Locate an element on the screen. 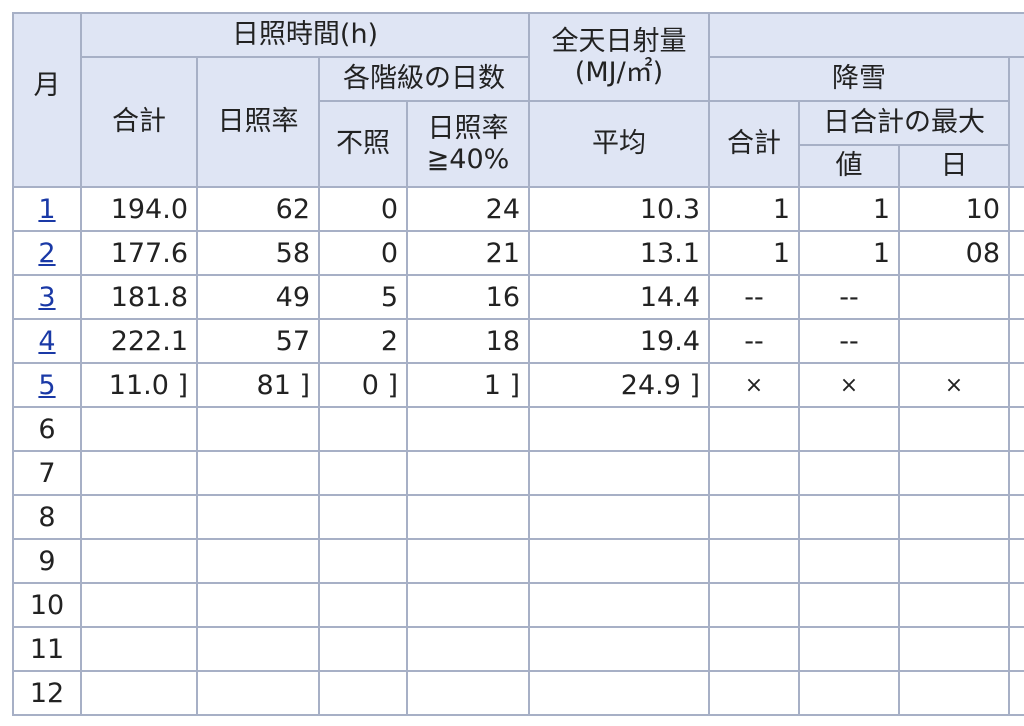  cell-sunshine-rate: 49 is located at coordinates (258, 297).